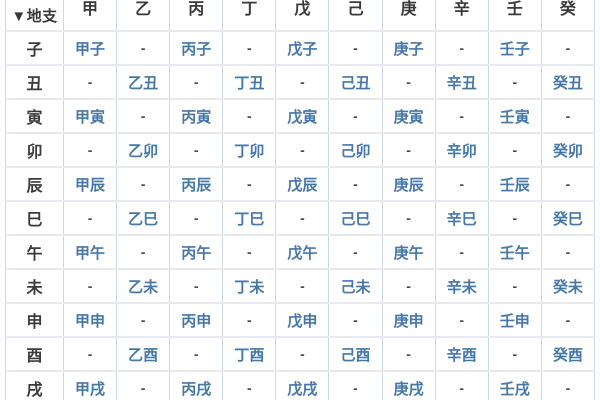 Image resolution: width=600 pixels, height=400 pixels. What do you see at coordinates (196, 116) in the screenshot?
I see `ganzhi-link: 丙寅` at bounding box center [196, 116].